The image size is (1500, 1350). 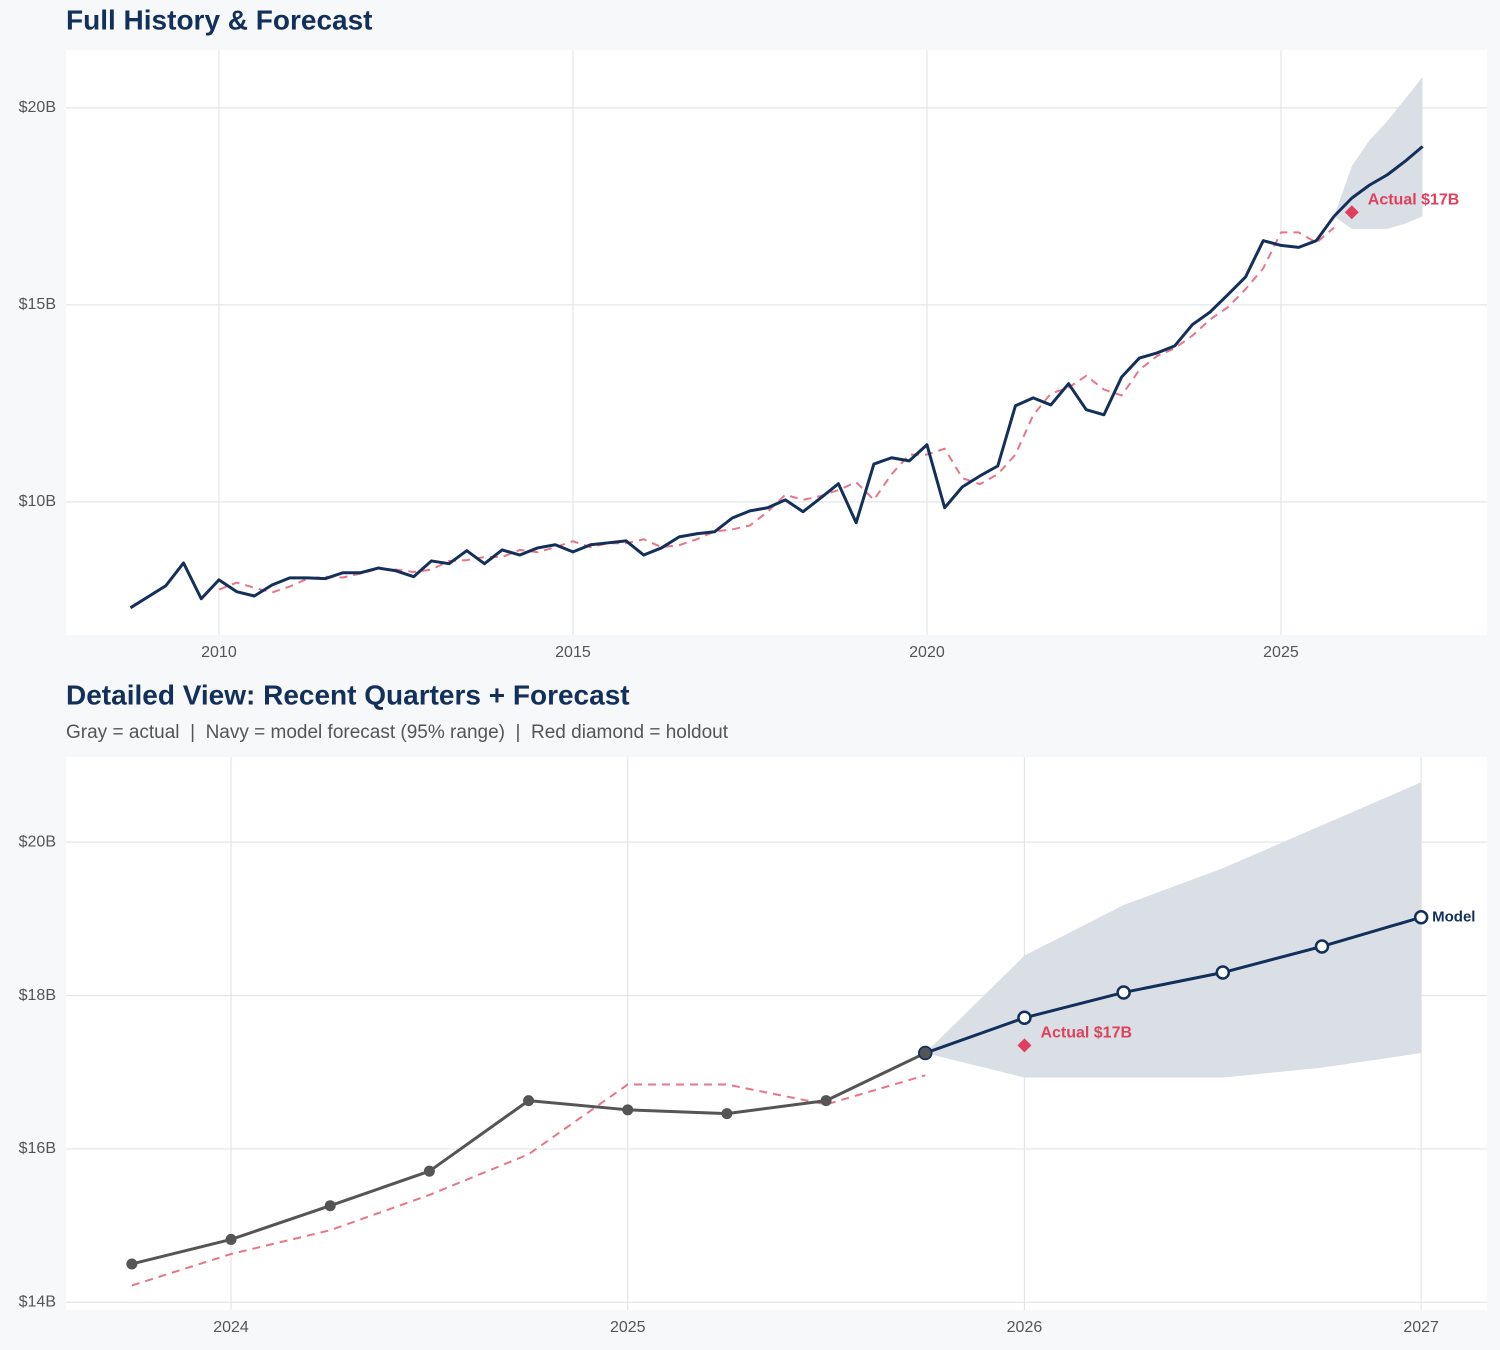 What do you see at coordinates (37, 1148) in the screenshot?
I see `y-tick-label: $16B` at bounding box center [37, 1148].